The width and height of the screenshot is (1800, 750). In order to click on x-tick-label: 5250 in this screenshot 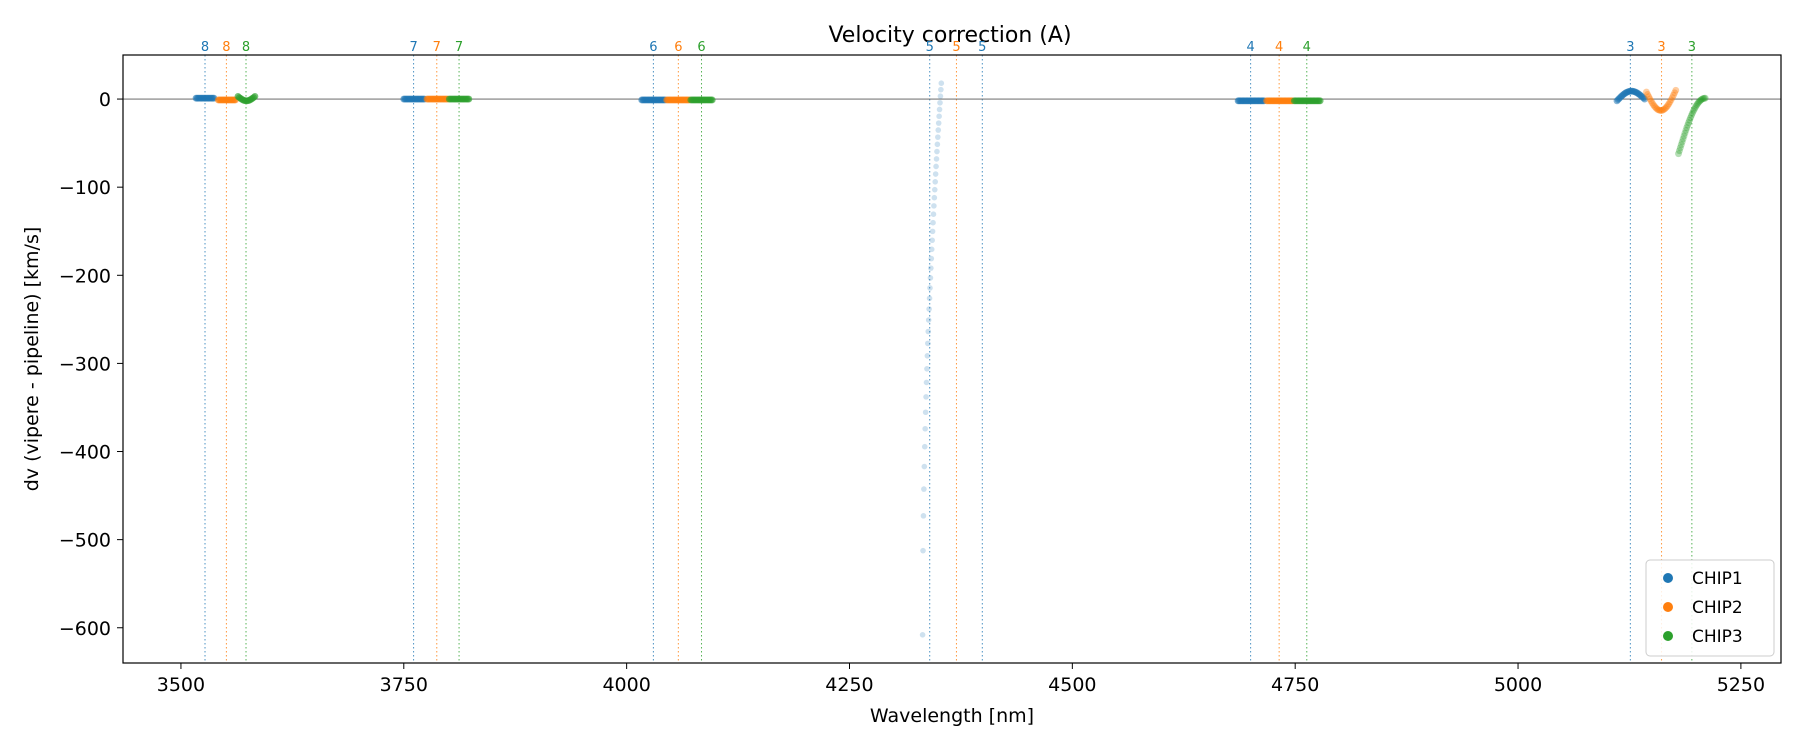, I will do `click(1741, 685)`.